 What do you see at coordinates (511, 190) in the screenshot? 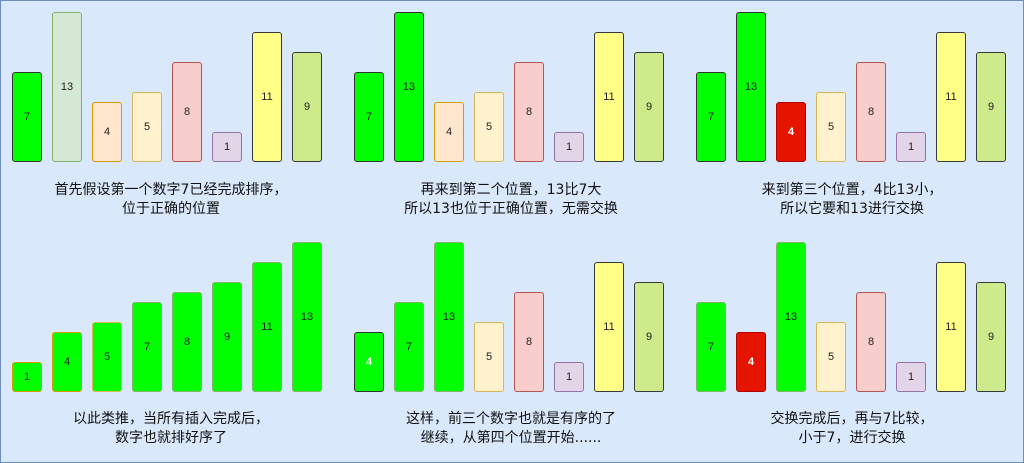
I see `caption-line: 再来到第二个位置，13比7大` at bounding box center [511, 190].